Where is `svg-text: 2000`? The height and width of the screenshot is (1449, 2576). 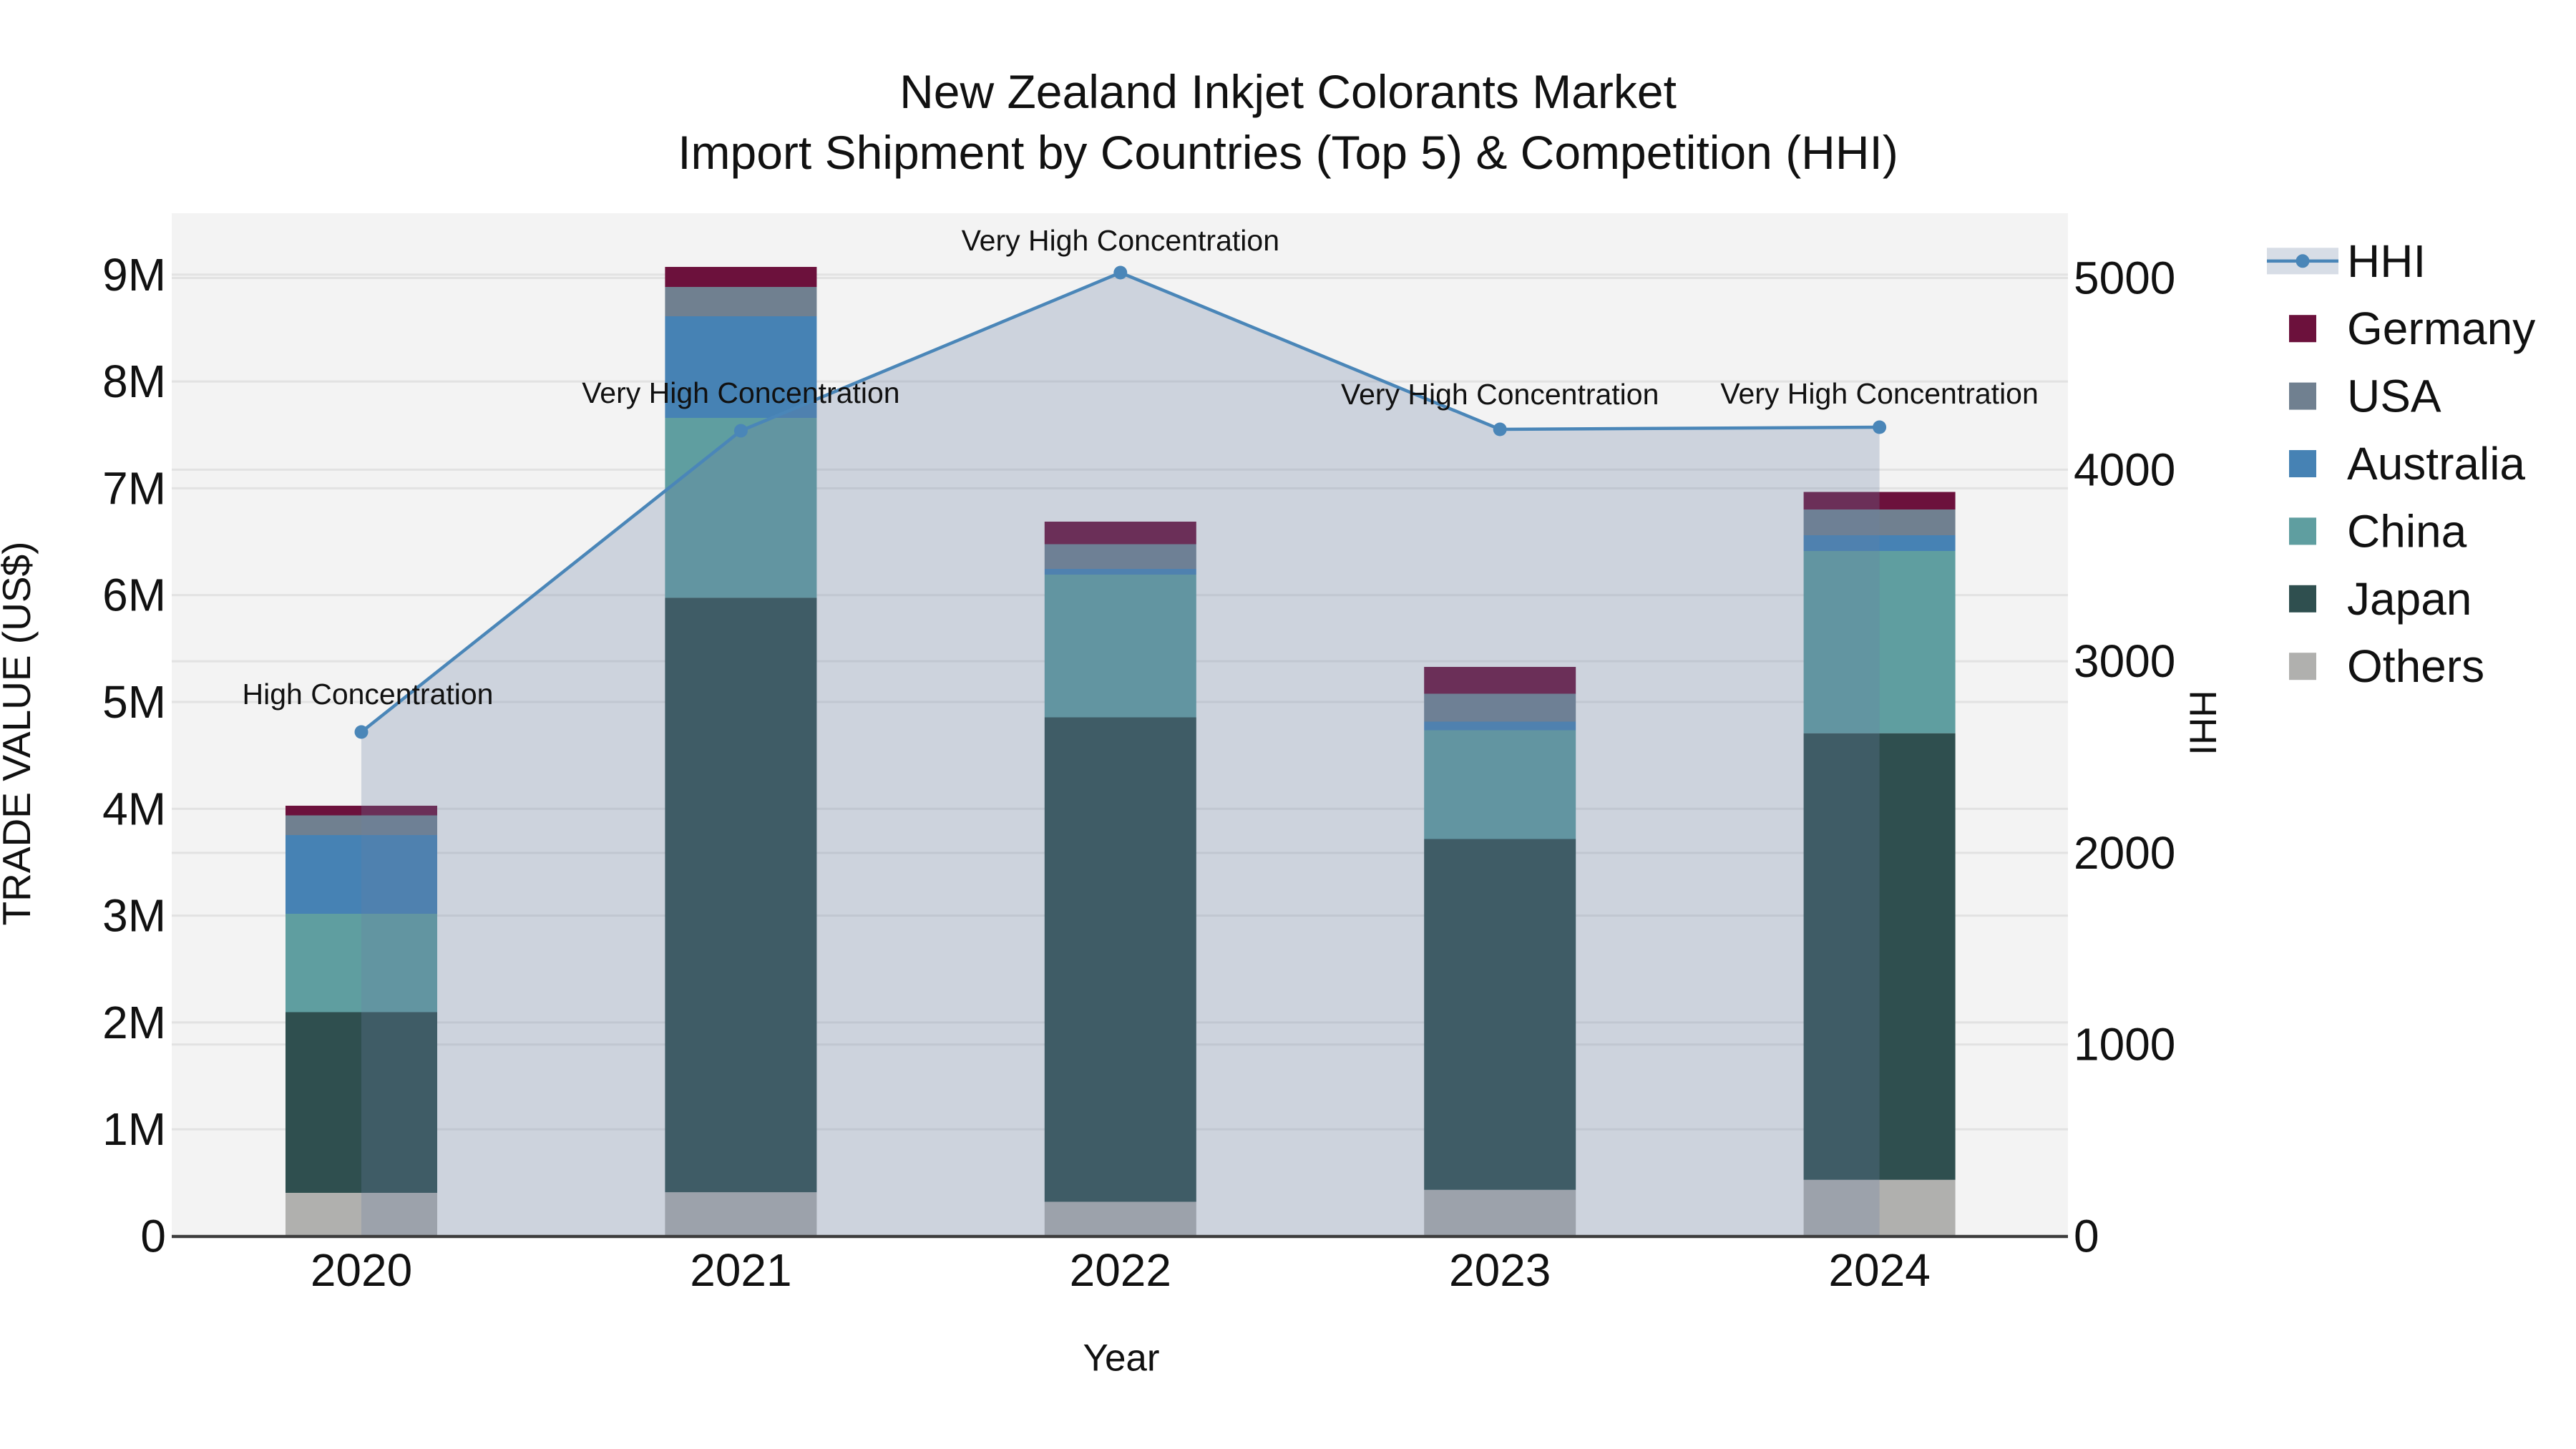 svg-text: 2000 is located at coordinates (2124, 853).